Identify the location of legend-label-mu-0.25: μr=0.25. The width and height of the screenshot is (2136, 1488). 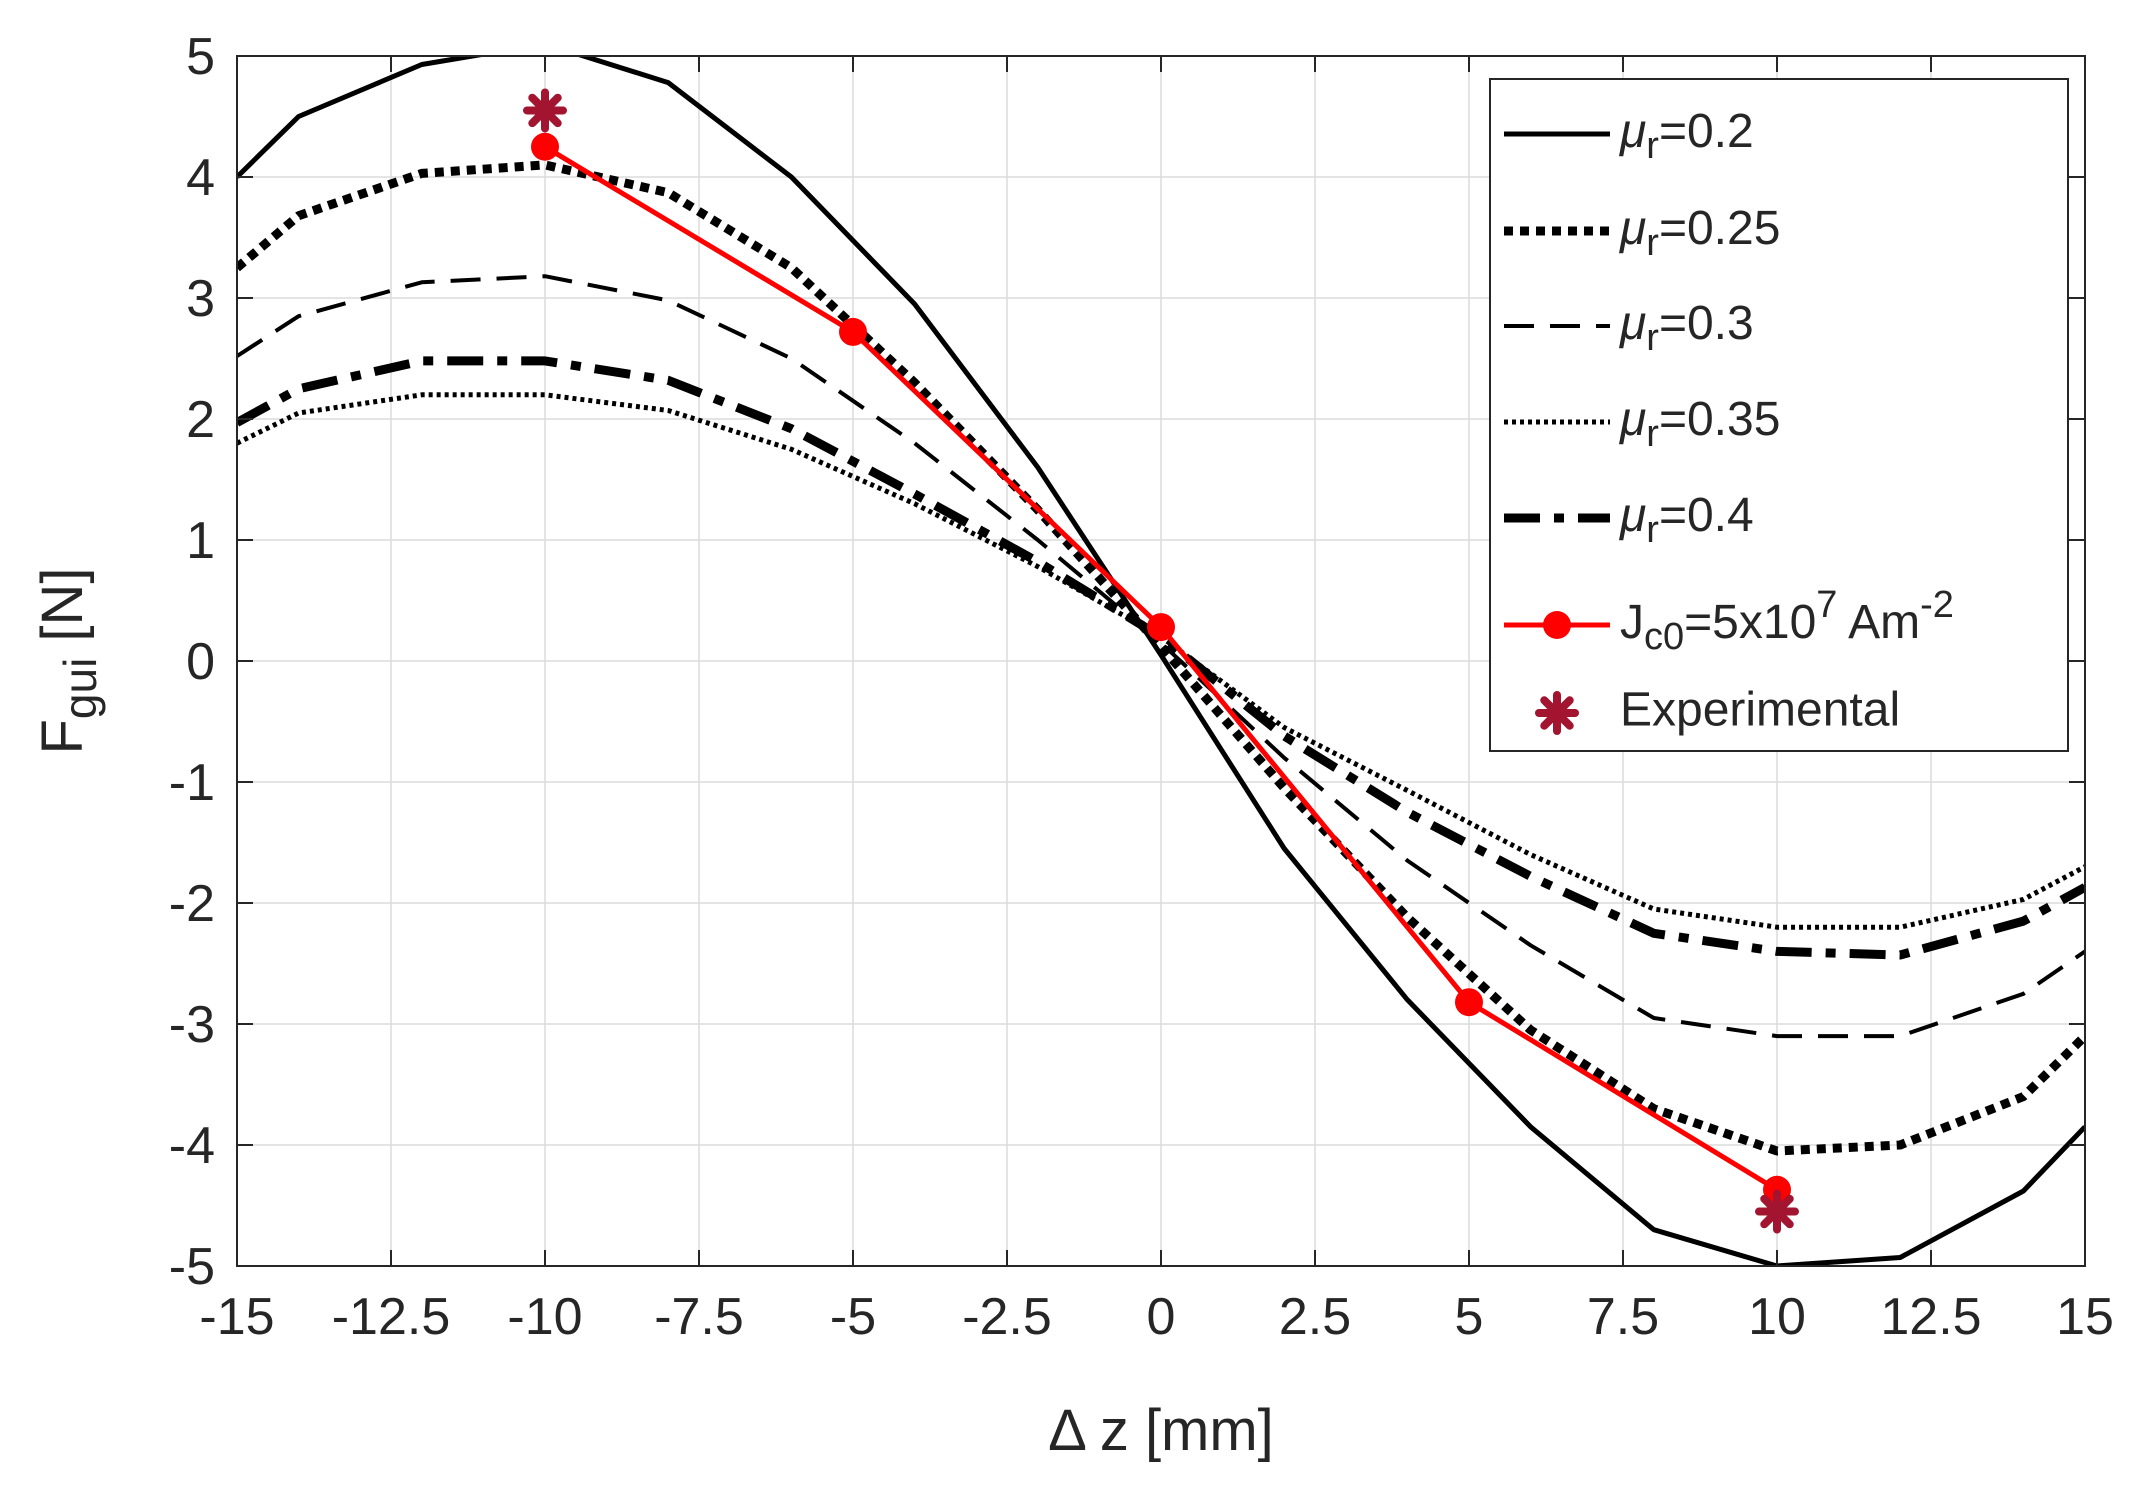
(1699, 233).